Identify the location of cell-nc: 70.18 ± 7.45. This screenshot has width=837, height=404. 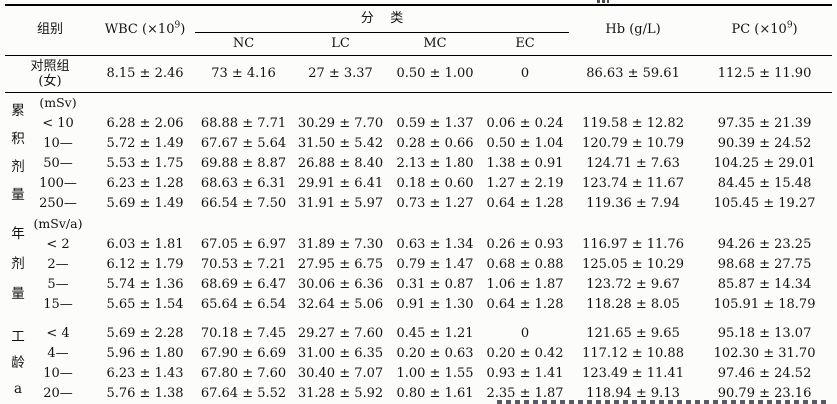
(243, 333).